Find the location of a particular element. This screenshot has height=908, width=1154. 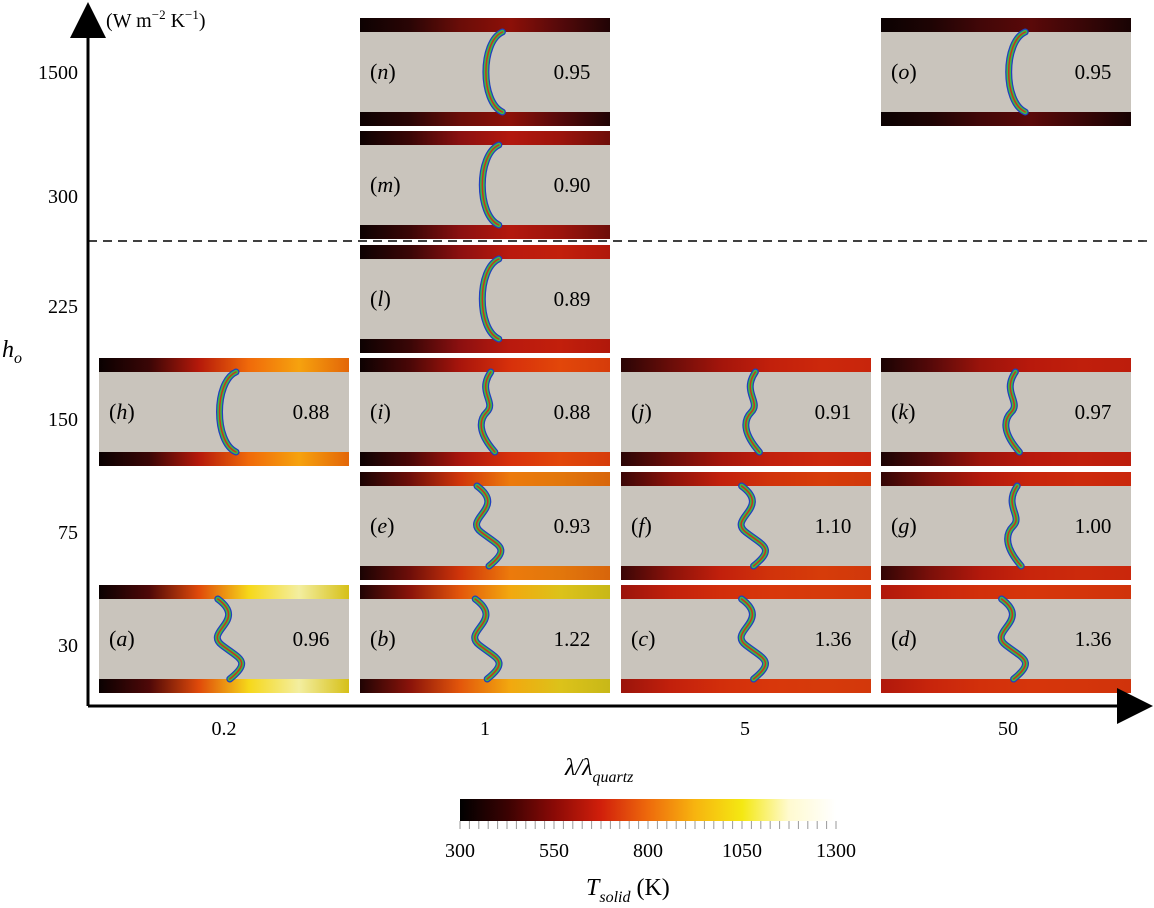

panel-c-channel is located at coordinates (746, 639).